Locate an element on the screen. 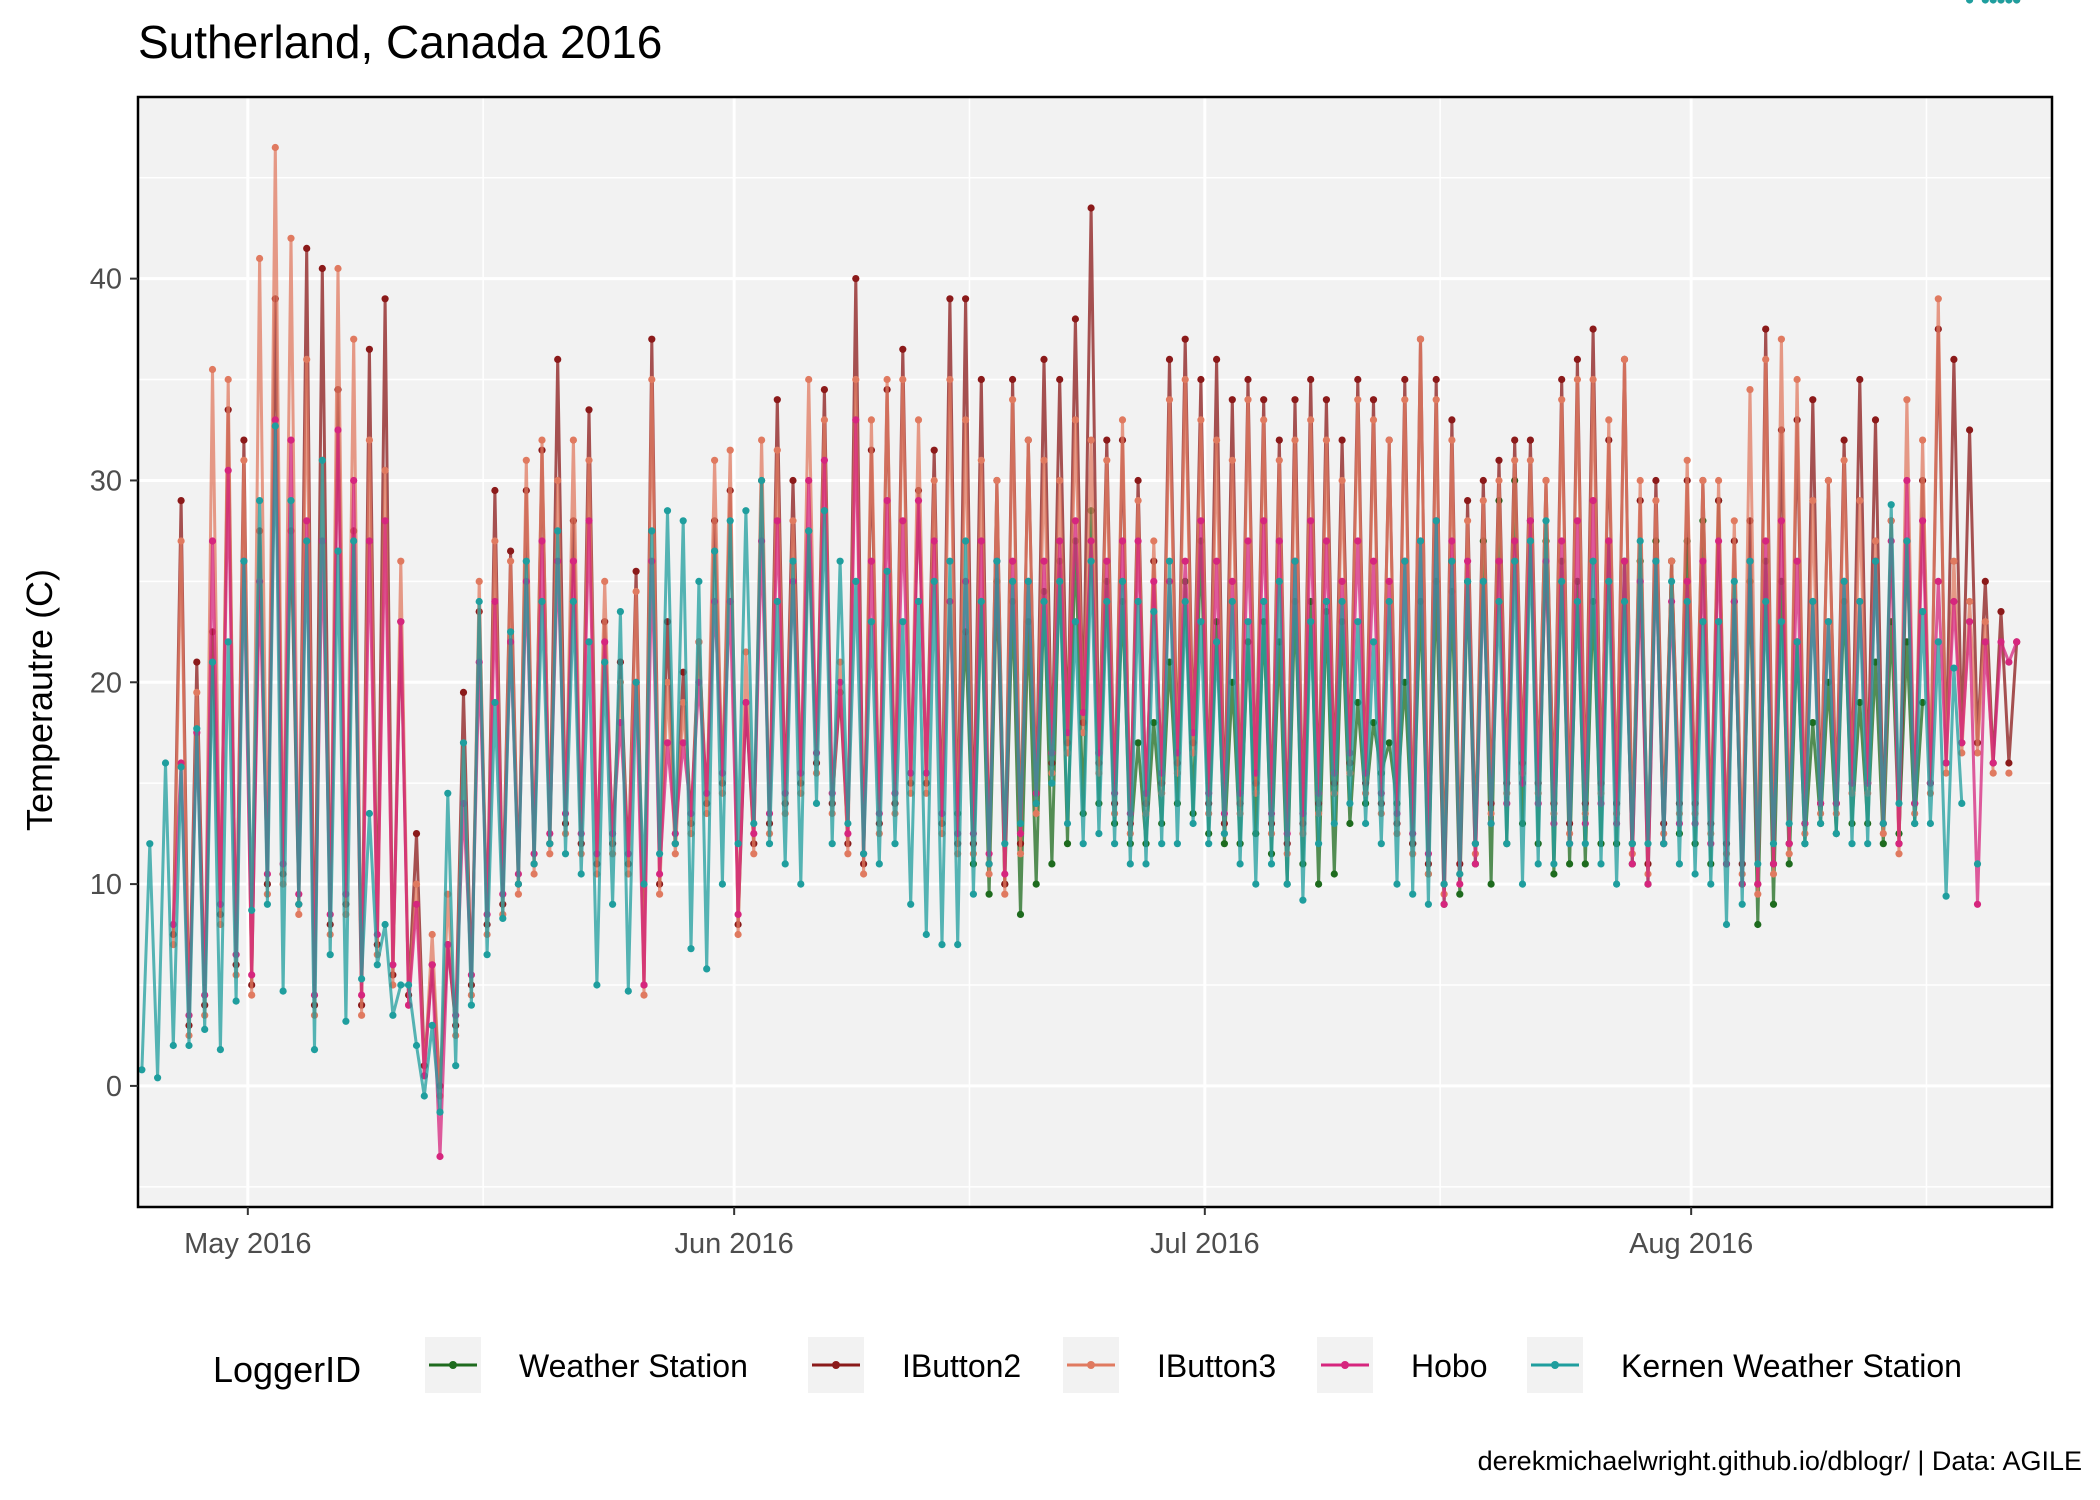  chart-title: Sutherland, Canada 2016 is located at coordinates (400, 42).